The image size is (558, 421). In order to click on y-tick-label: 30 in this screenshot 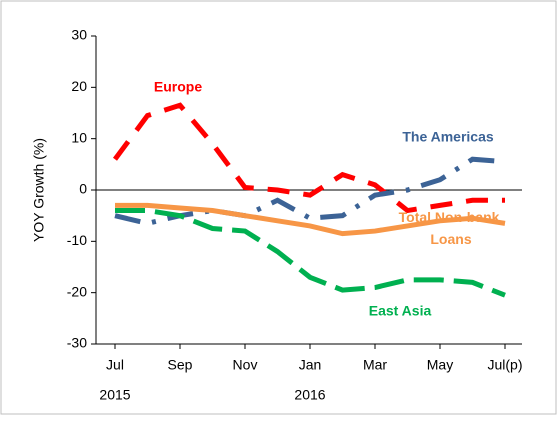, I will do `click(79, 35)`.